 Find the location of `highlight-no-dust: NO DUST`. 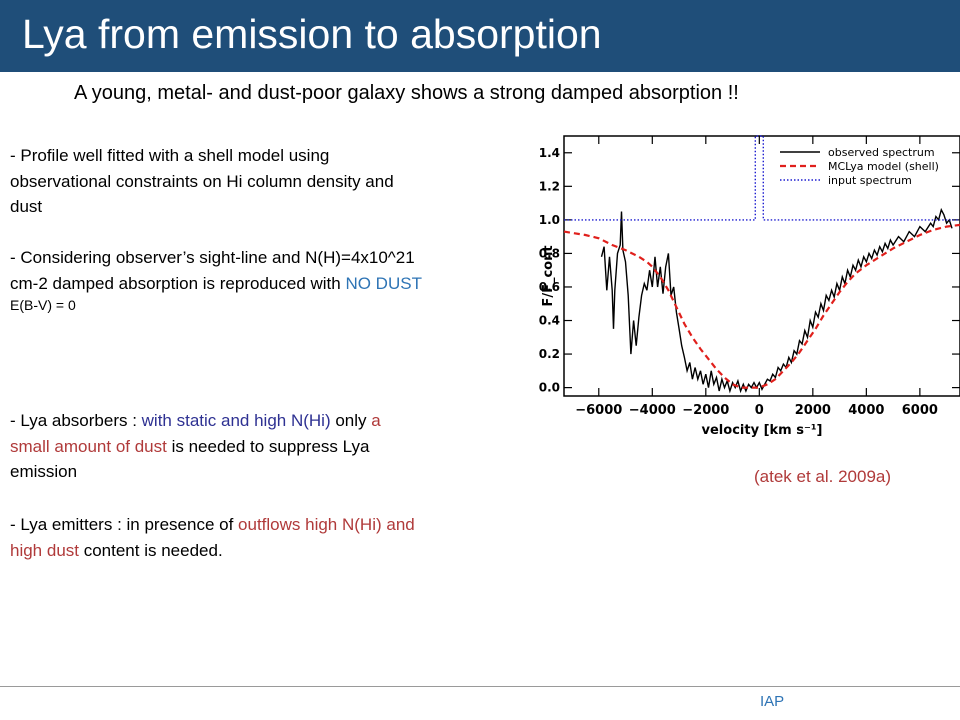

highlight-no-dust: NO DUST is located at coordinates (383, 283).